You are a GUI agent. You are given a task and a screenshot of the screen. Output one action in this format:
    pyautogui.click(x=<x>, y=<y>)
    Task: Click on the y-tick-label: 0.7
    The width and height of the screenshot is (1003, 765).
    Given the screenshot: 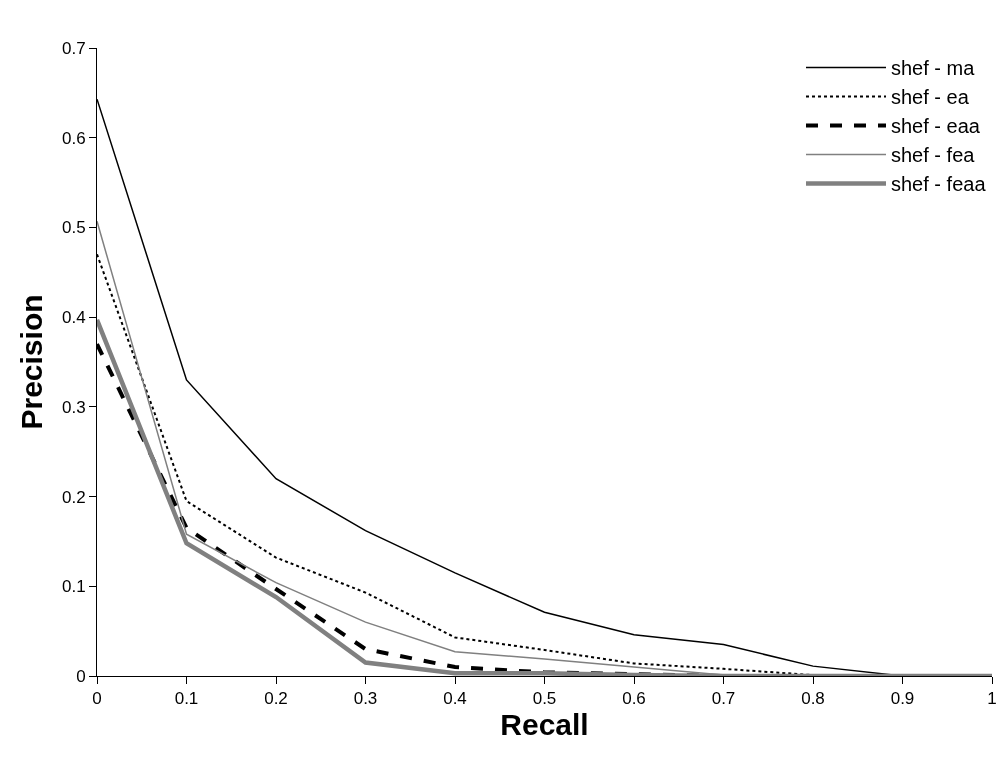 What is the action you would take?
    pyautogui.click(x=73, y=48)
    